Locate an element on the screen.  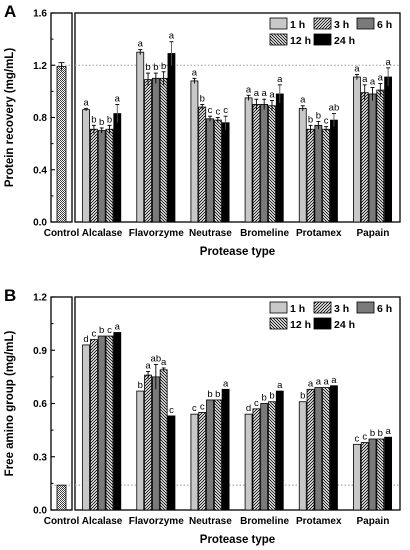
y-axis-title: Free amino group (mg/mL) is located at coordinates (10, 403).